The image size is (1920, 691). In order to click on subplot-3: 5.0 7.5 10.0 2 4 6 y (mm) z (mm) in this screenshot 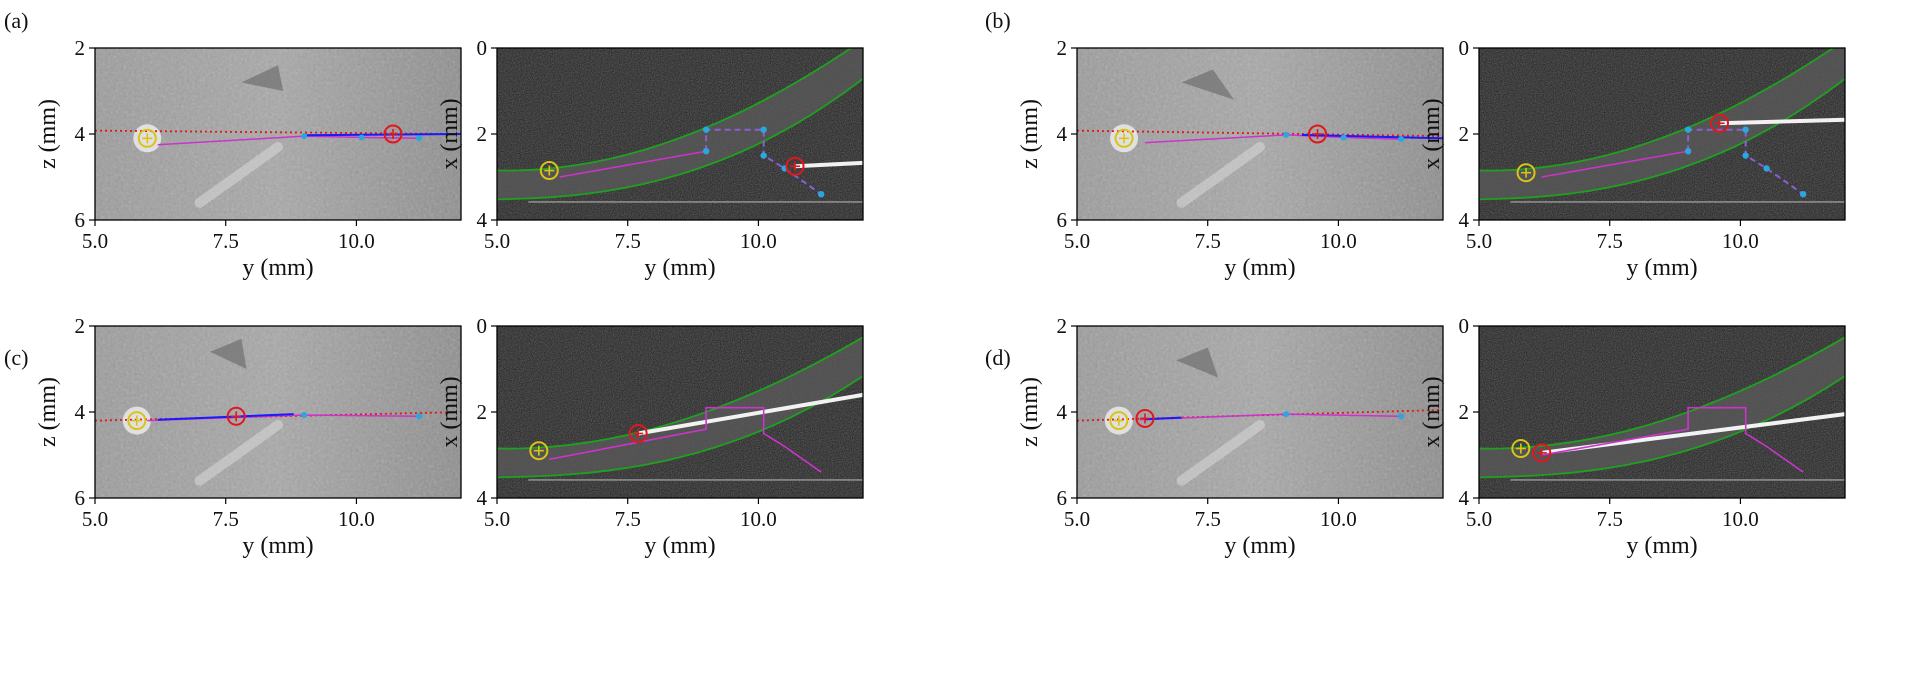, I will do `click(1230, 158)`.